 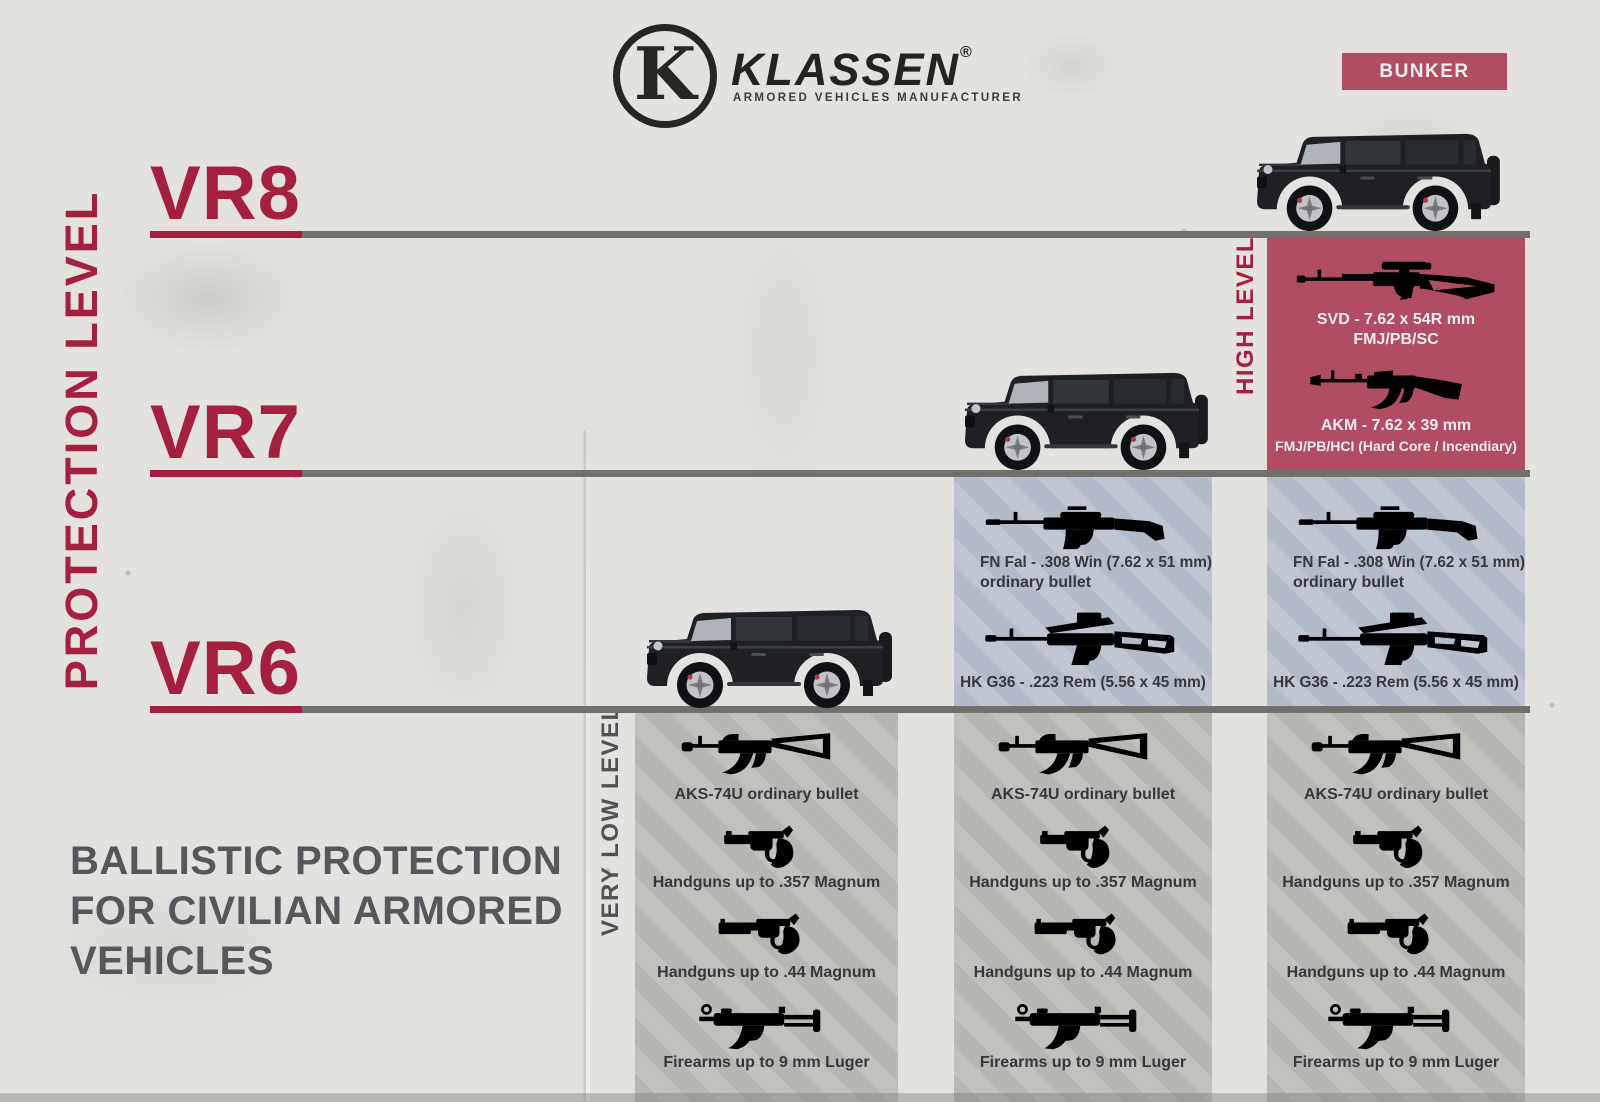 What do you see at coordinates (172, 961) in the screenshot?
I see `page-title-line3: VEHICLES` at bounding box center [172, 961].